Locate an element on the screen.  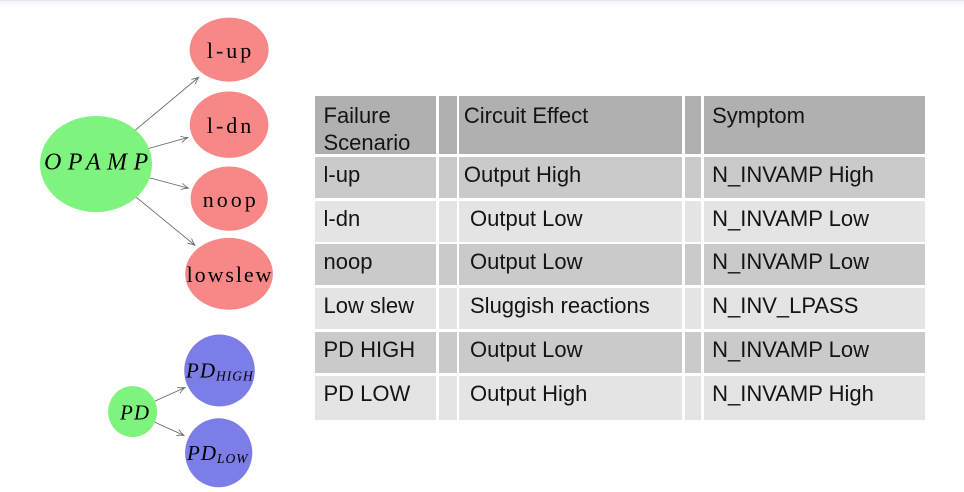
svg-text: l-up is located at coordinates (230, 50).